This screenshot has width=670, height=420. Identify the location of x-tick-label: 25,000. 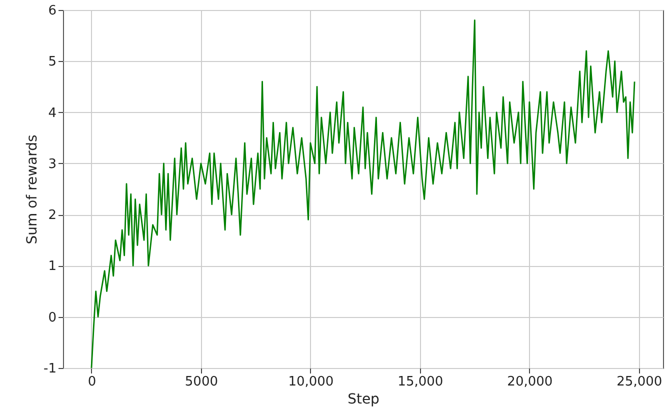
(639, 382).